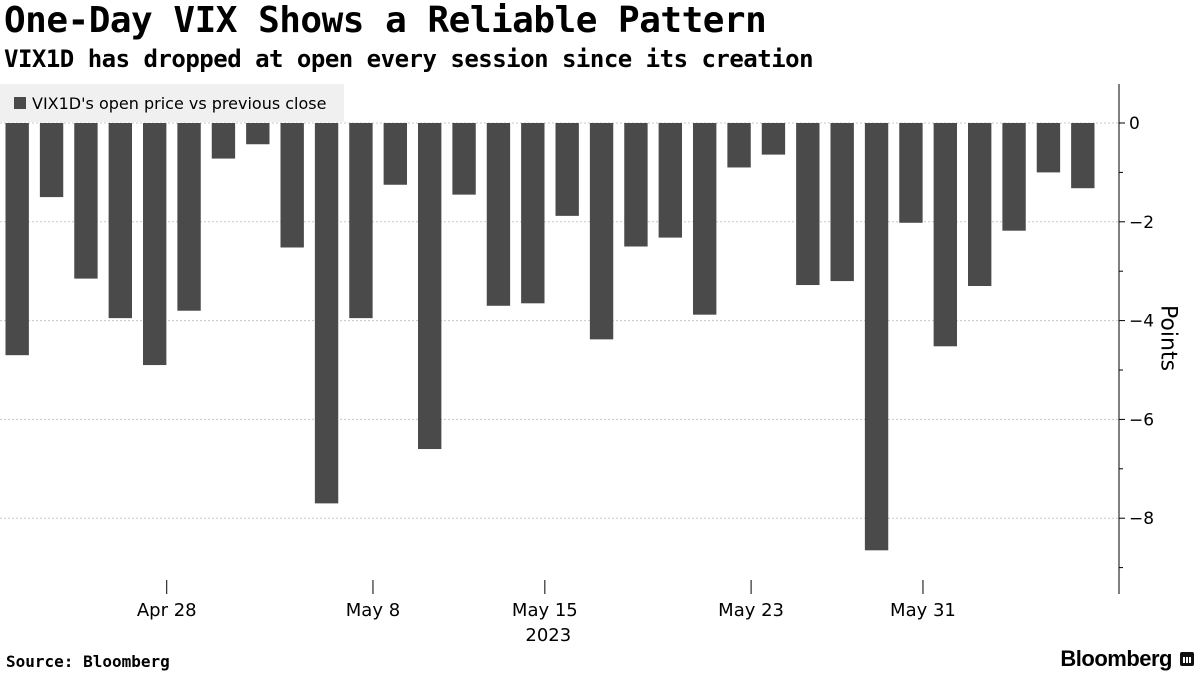 This screenshot has height=675, width=1200. Describe the element at coordinates (923, 610) in the screenshot. I see `x-tick-label: May 31` at that location.